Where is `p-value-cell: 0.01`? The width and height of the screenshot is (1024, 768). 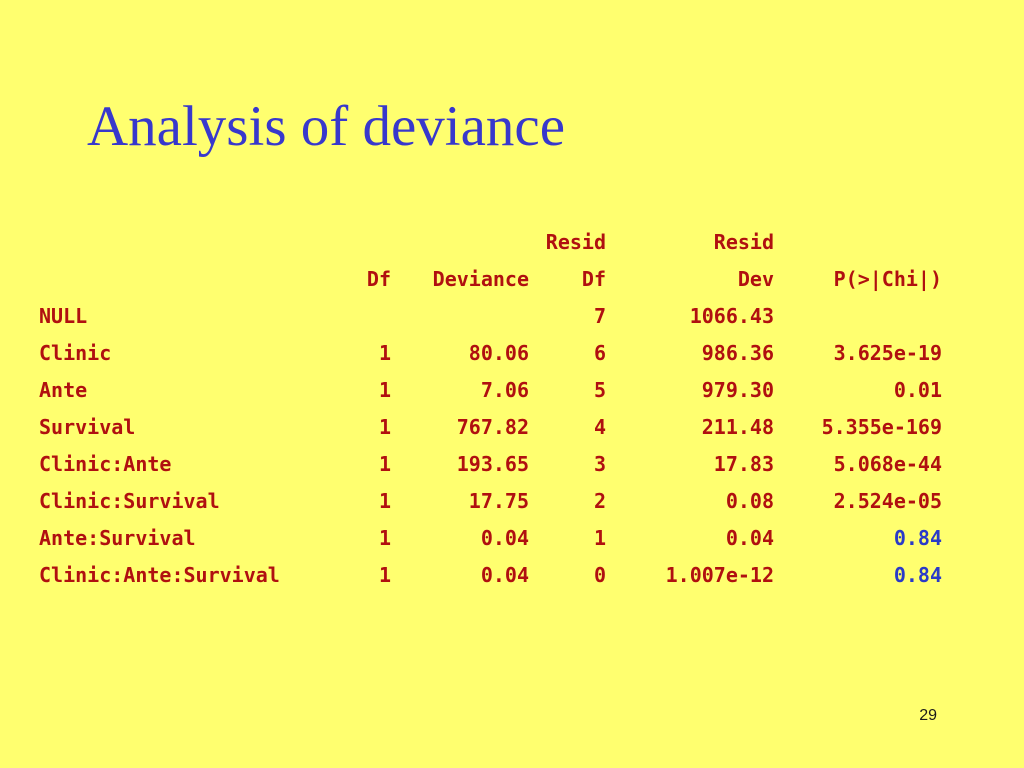
p-value-cell: 0.01 is located at coordinates (917, 389).